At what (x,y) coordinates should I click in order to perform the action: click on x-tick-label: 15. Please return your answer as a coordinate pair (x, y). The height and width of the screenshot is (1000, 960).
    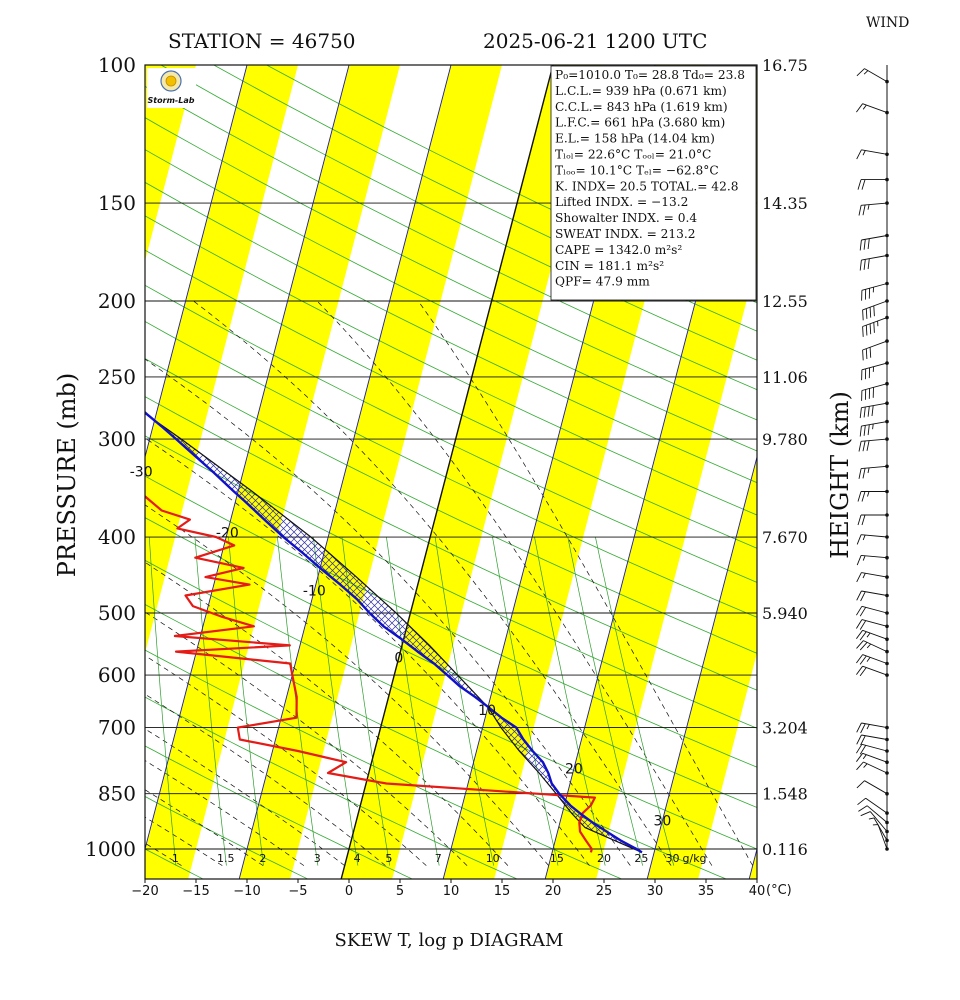
    Looking at the image, I should click on (502, 891).